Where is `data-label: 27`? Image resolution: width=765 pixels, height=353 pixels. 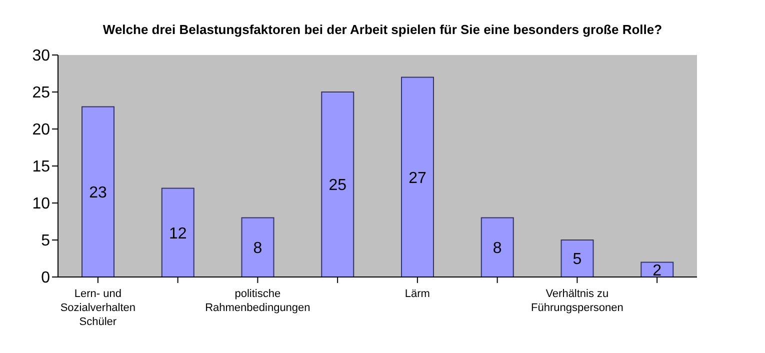
data-label: 27 is located at coordinates (417, 178).